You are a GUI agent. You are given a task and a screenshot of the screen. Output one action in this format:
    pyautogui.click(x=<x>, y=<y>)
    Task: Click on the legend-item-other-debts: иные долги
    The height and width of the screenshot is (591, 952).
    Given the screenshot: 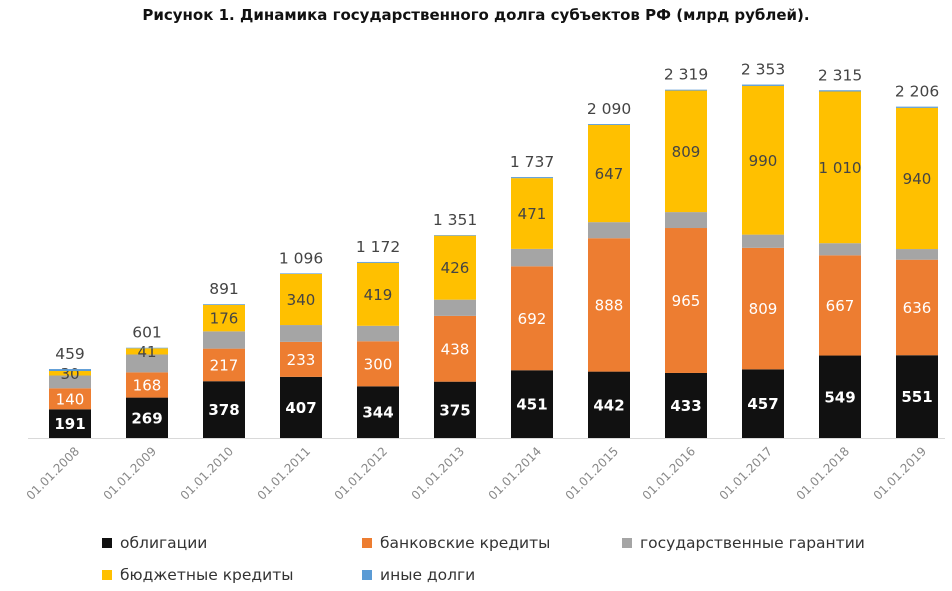 What is the action you would take?
    pyautogui.click(x=418, y=575)
    